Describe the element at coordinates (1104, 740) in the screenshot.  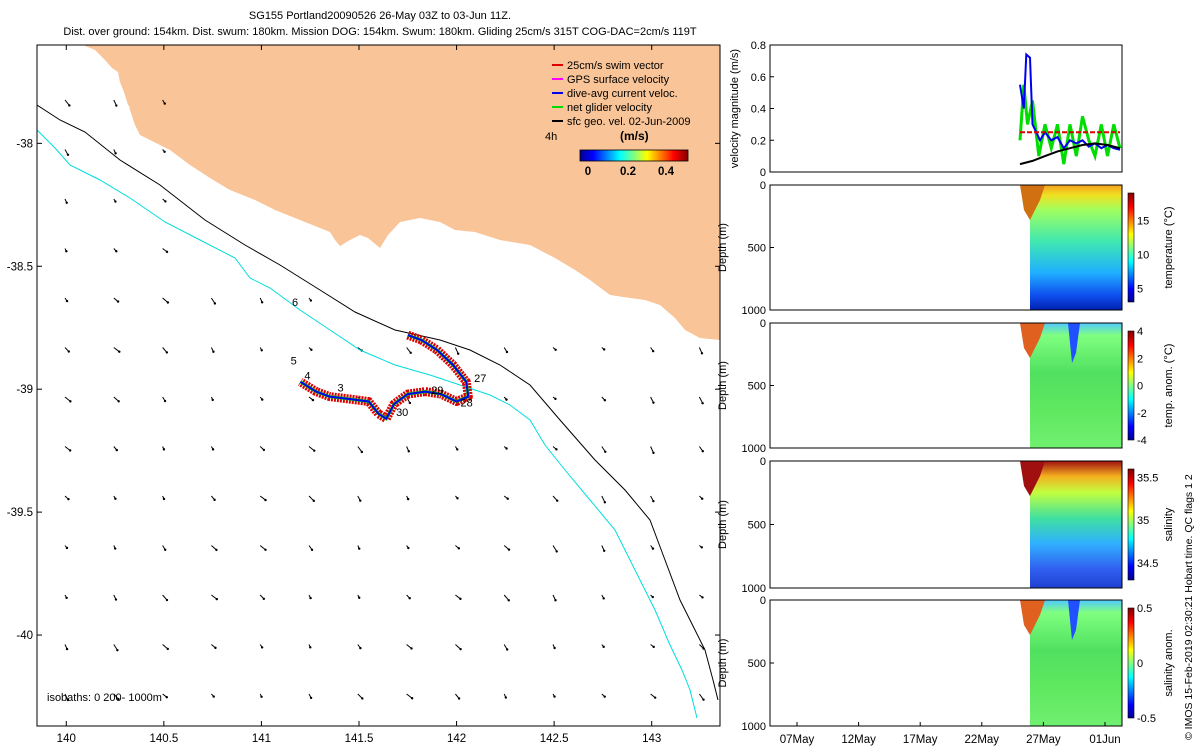
I see `x-tick-label: 01Jun` at that location.